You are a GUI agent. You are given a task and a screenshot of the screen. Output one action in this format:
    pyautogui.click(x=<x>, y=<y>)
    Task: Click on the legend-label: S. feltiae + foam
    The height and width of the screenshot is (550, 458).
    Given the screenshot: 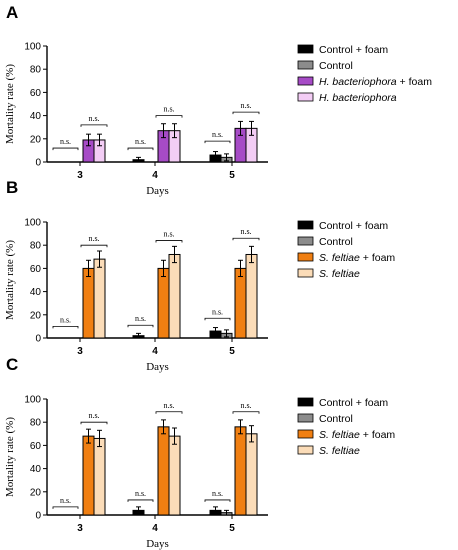 What is the action you would take?
    pyautogui.click(x=357, y=258)
    